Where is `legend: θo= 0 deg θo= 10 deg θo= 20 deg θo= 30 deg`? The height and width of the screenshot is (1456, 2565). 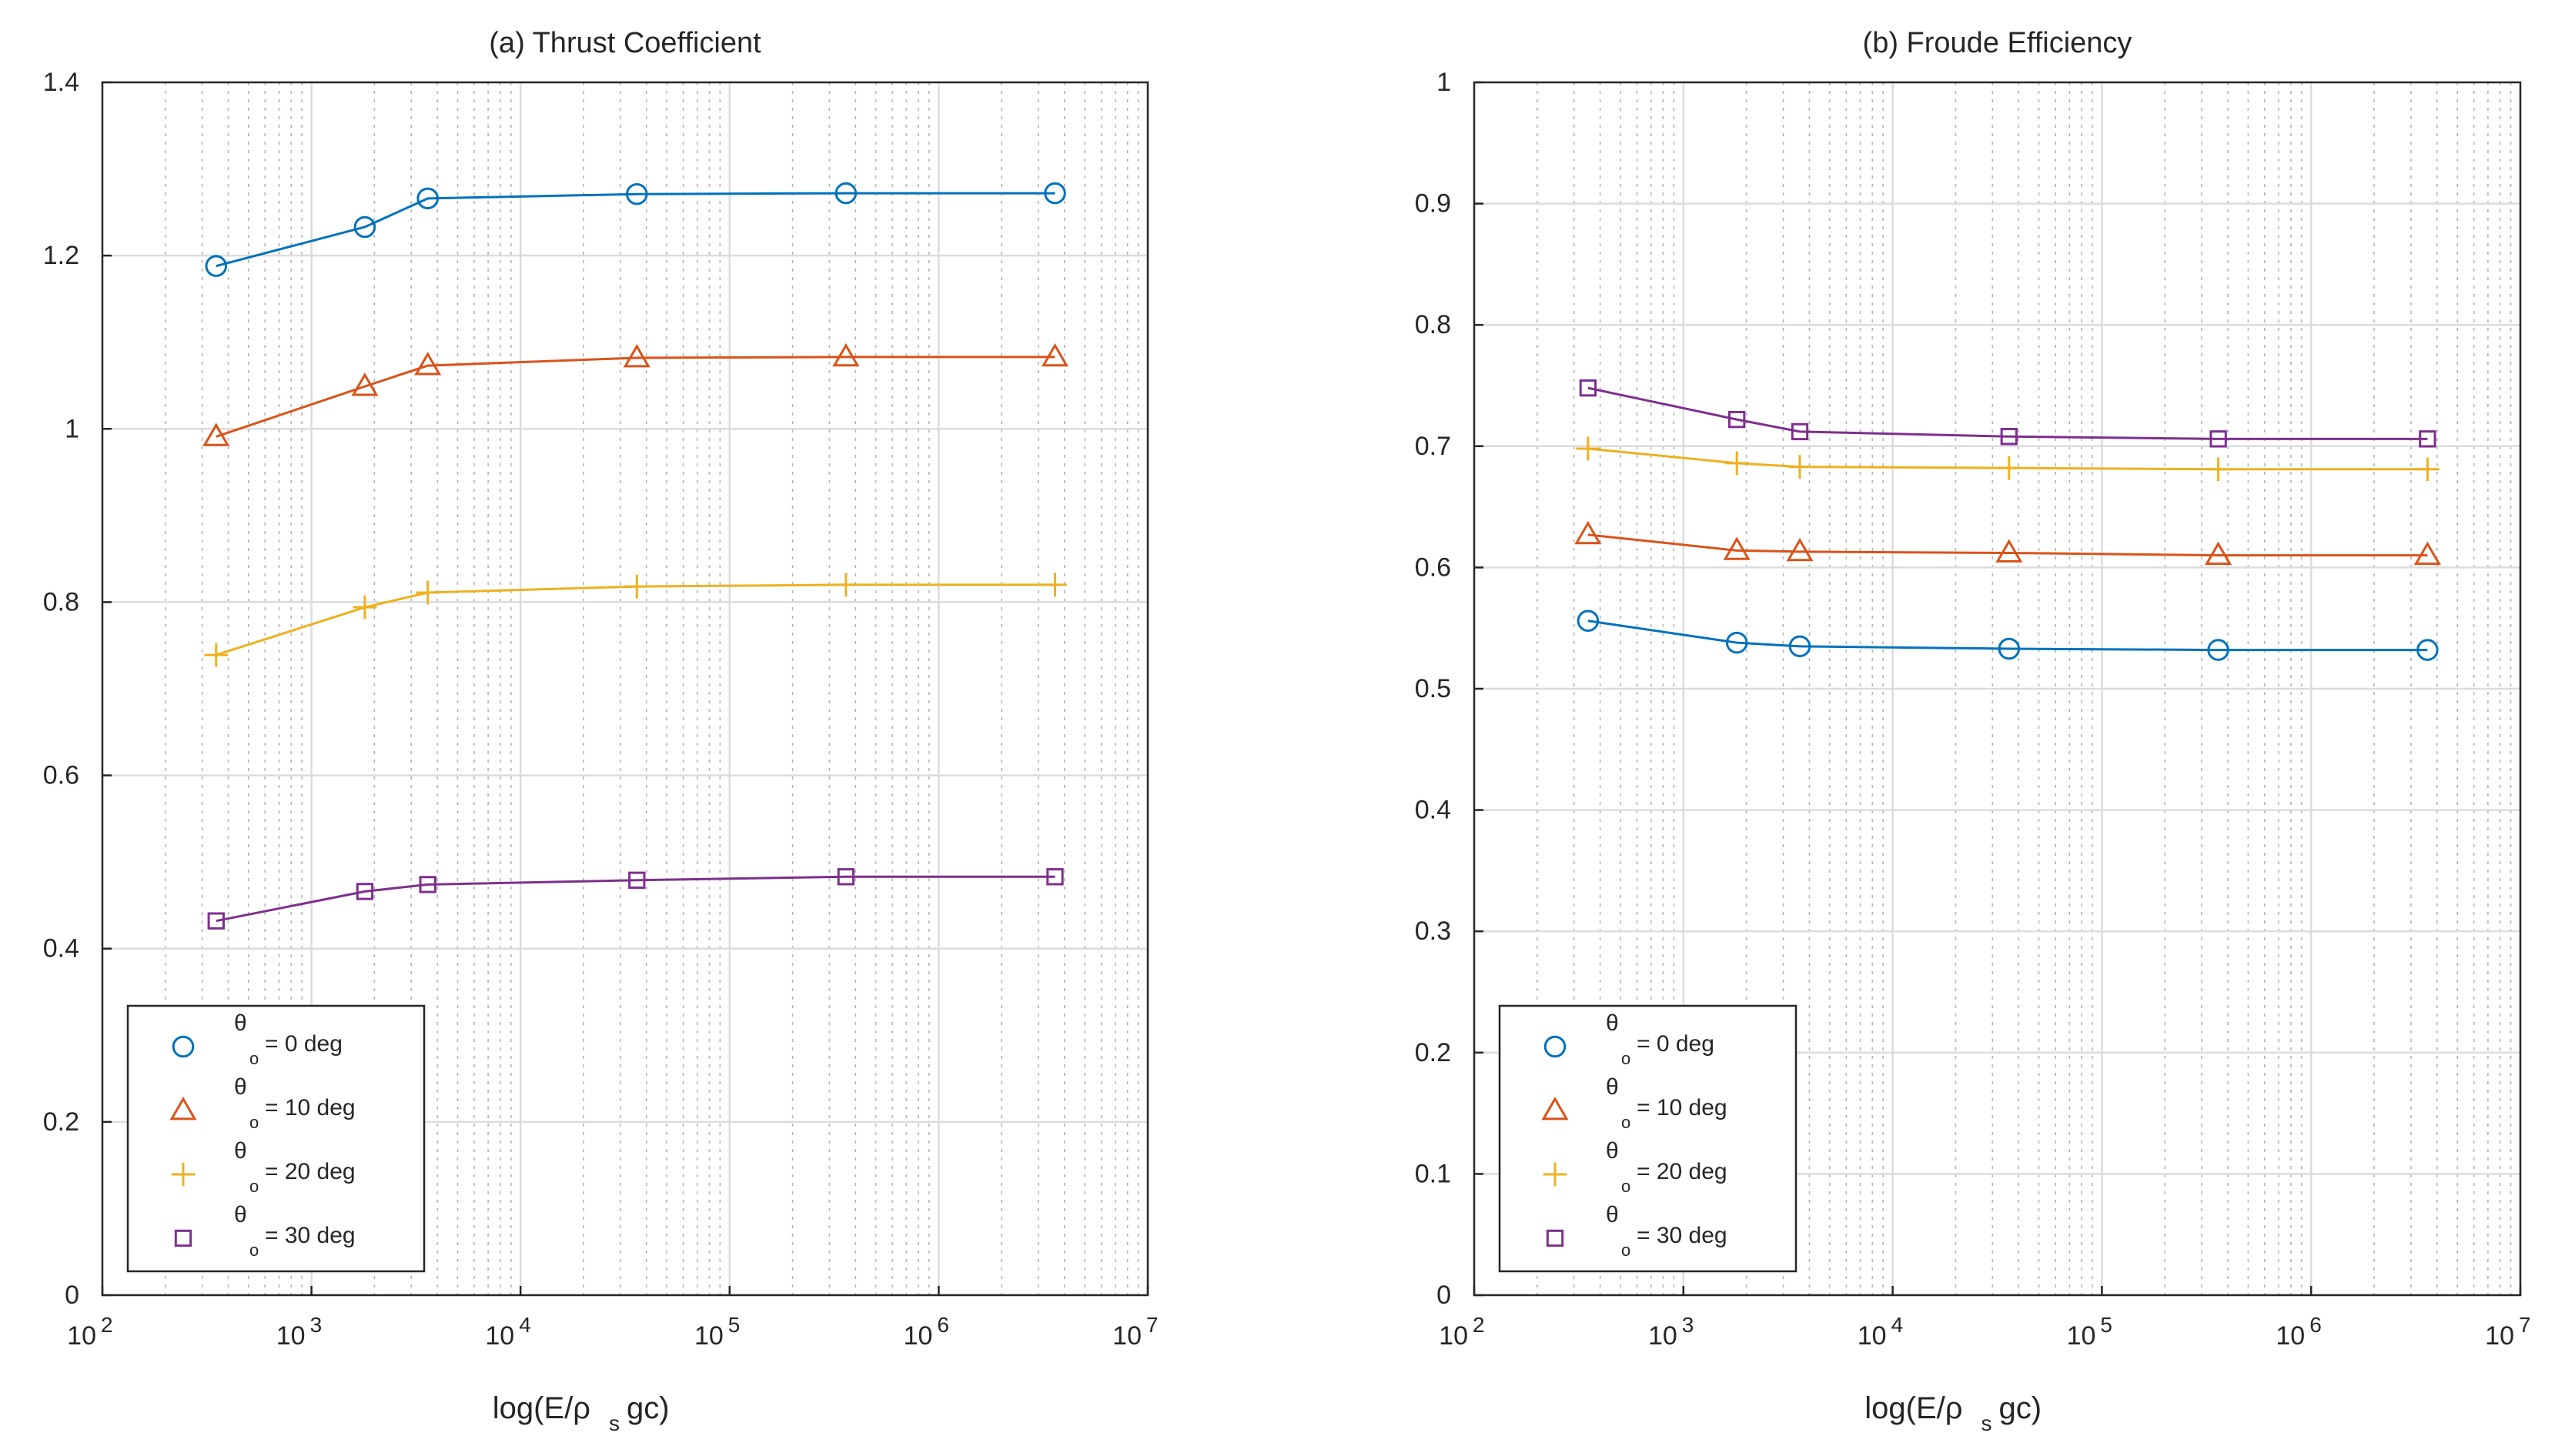 legend: θo= 0 deg θo= 10 deg θo= 20 deg θo= 30 deg is located at coordinates (276, 1138).